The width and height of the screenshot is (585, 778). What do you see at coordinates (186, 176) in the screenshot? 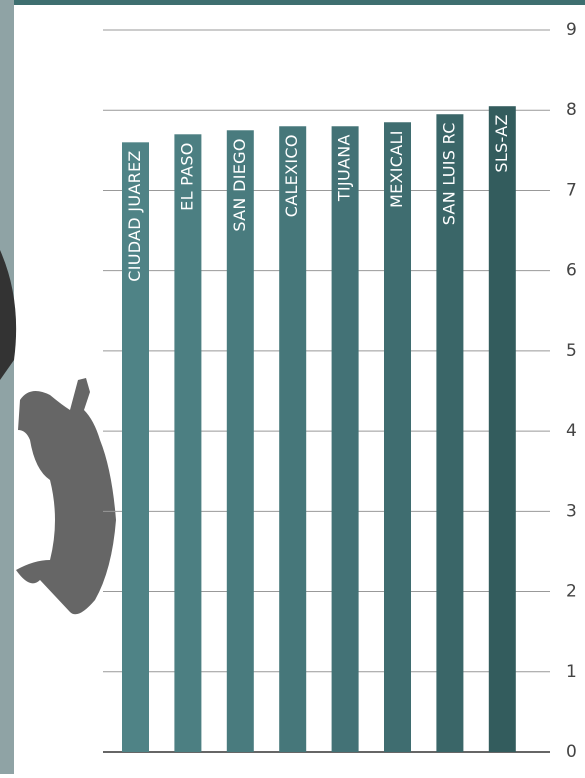
I see `category-label: EL PASO` at bounding box center [186, 176].